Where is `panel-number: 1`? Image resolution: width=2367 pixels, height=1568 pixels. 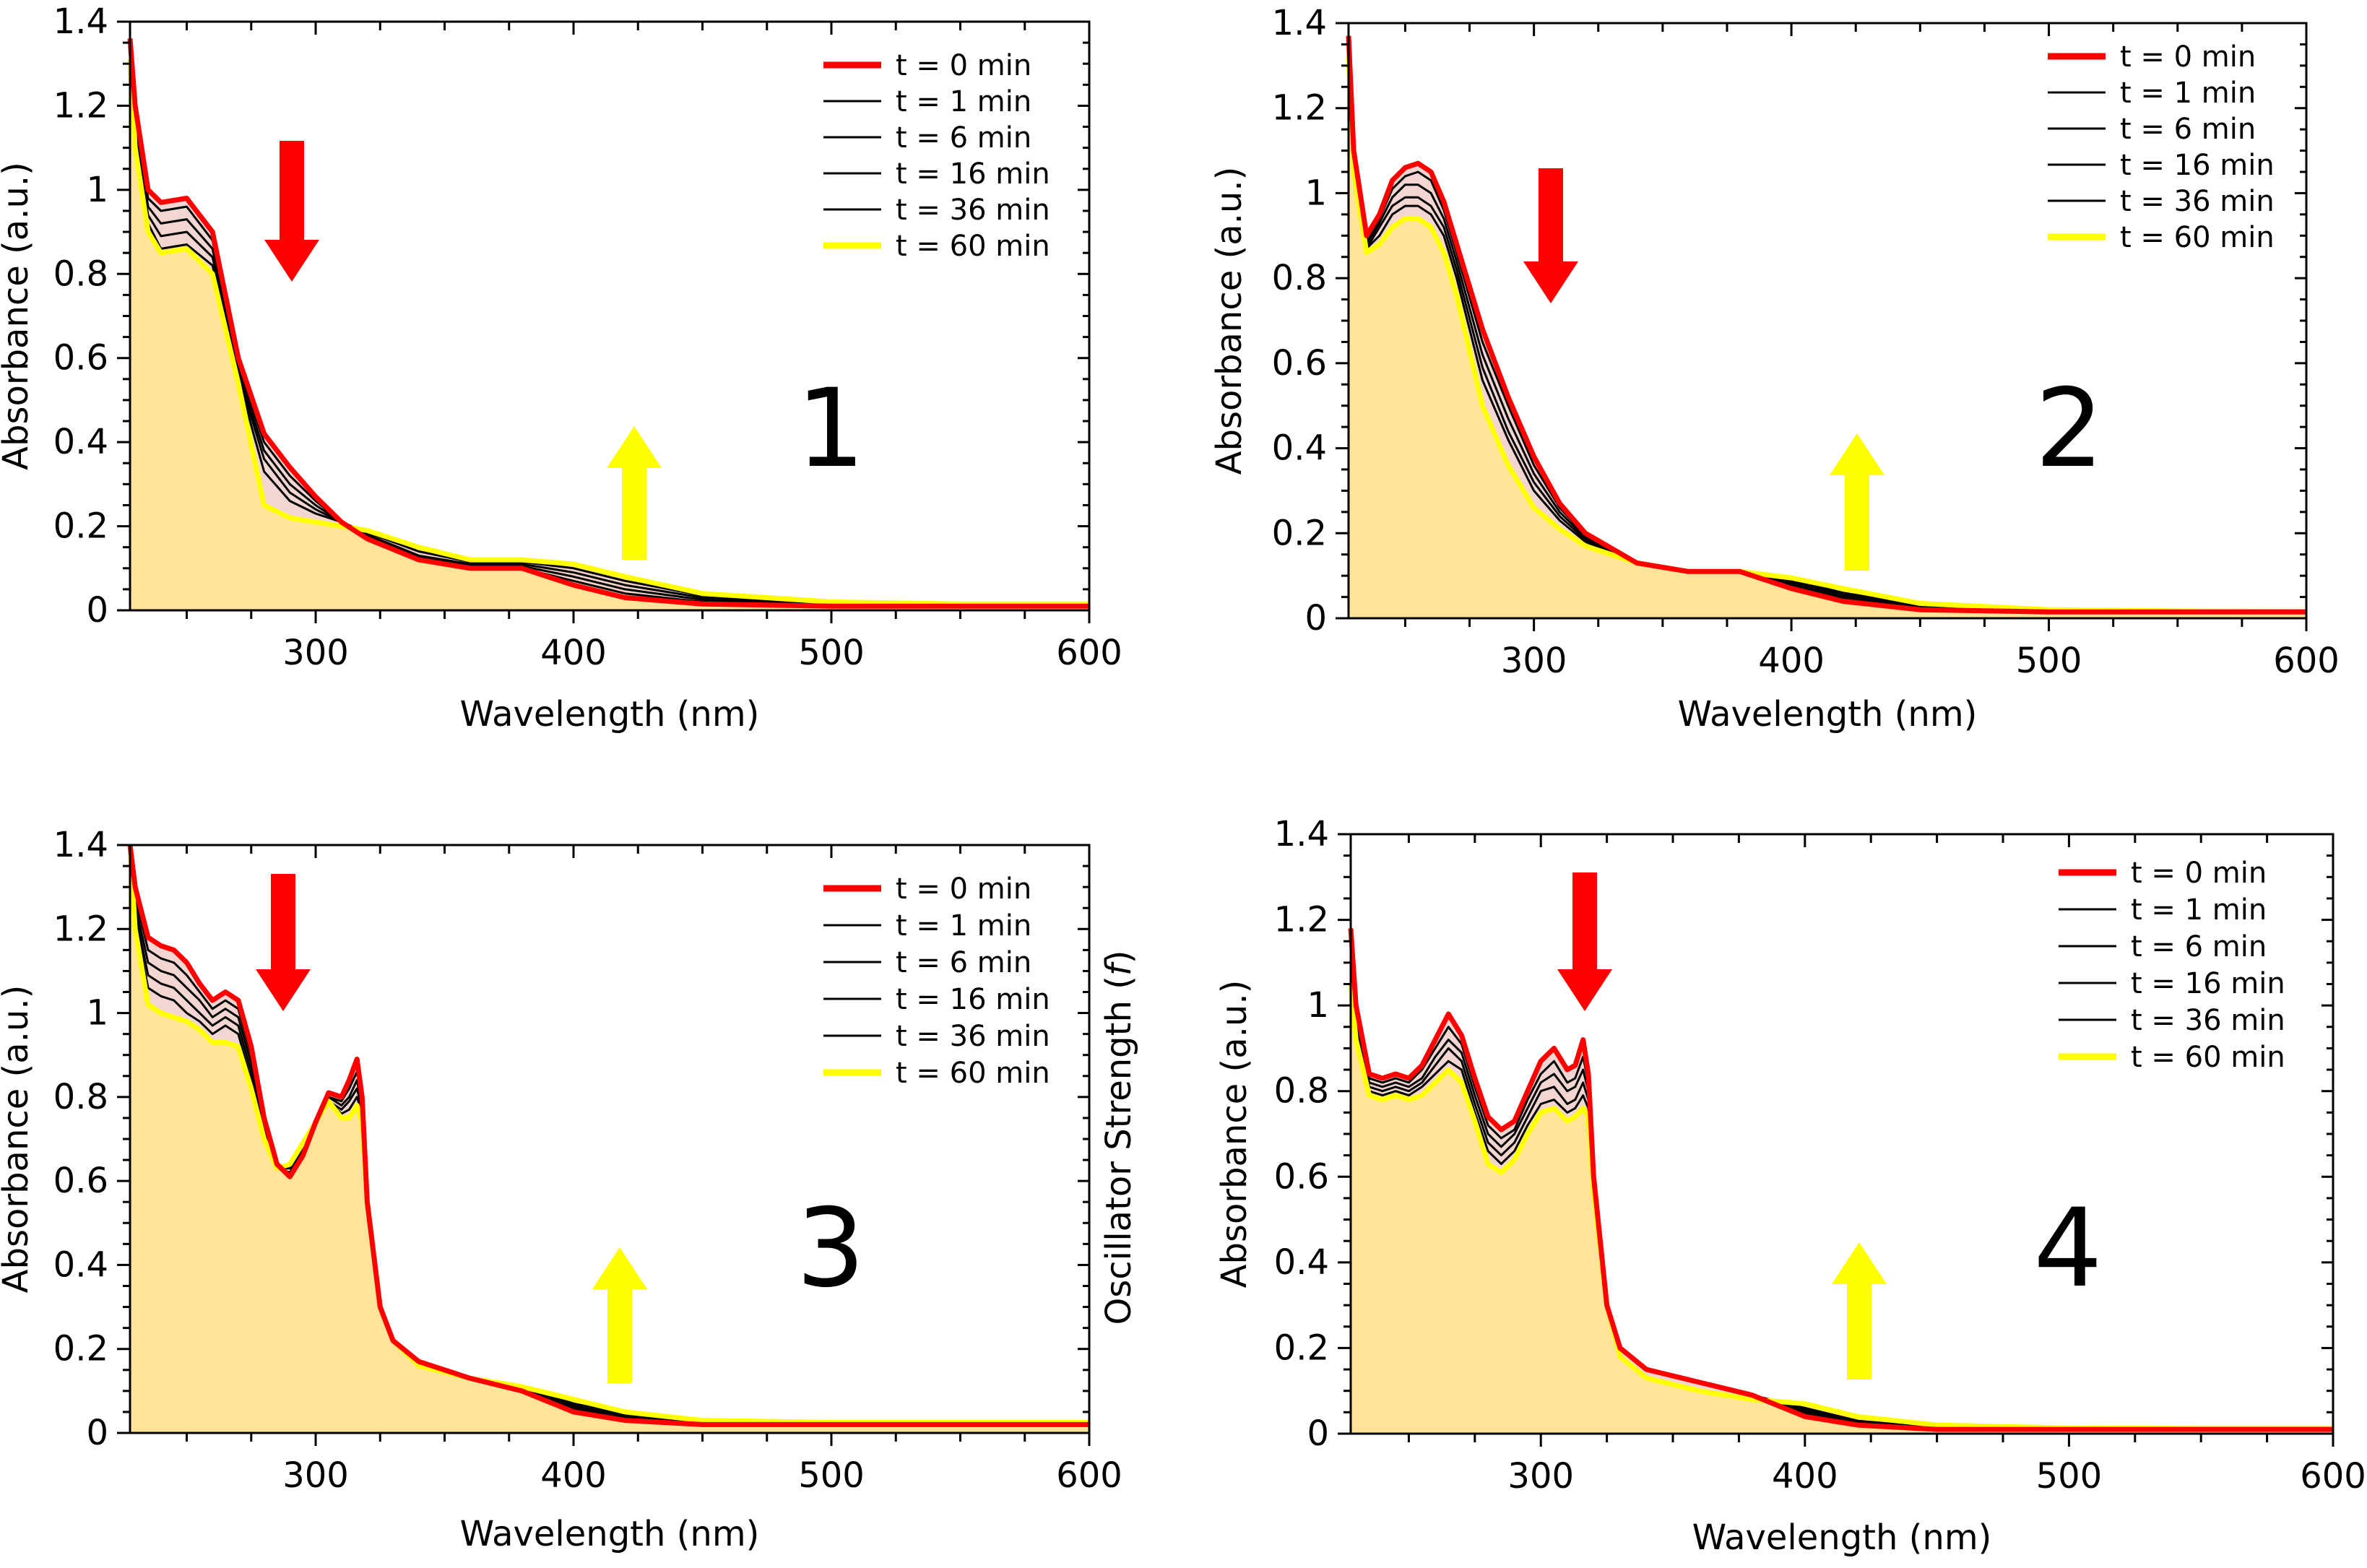
panel-number: 1 is located at coordinates (831, 429).